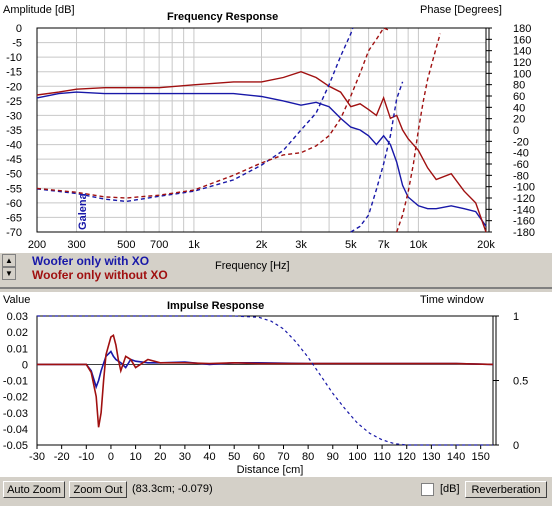 Image resolution: width=552 pixels, height=506 pixels. What do you see at coordinates (452, 300) in the screenshot?
I see `time-window-axis-title: Time window` at bounding box center [452, 300].